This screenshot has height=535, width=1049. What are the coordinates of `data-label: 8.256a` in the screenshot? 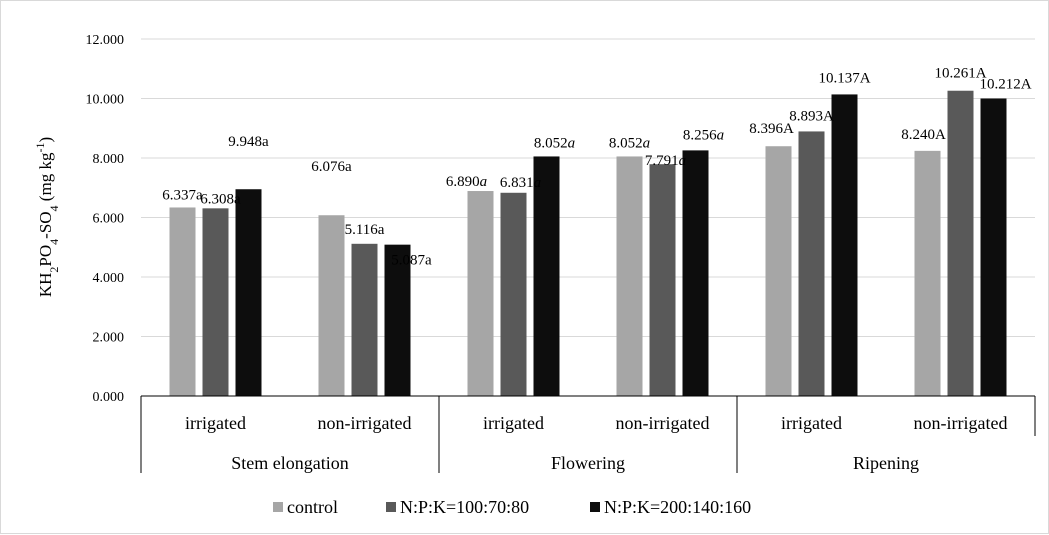 It's located at (703, 135).